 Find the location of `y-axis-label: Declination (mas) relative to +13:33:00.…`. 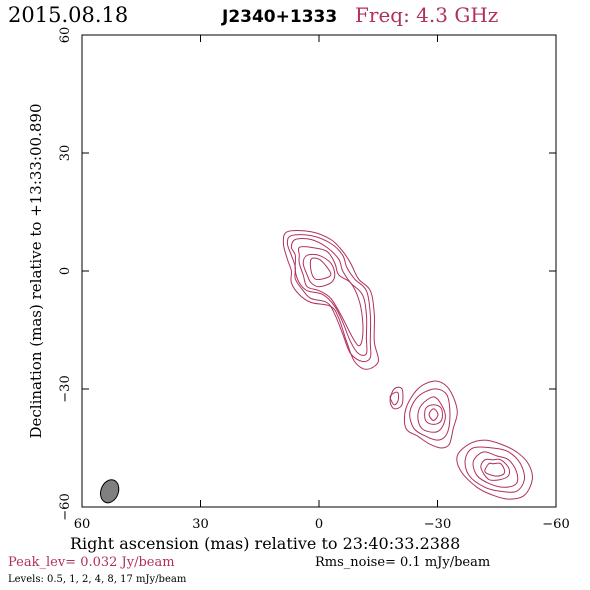

y-axis-label: Declination (mas) relative to +13:33:00.… is located at coordinates (36, 270).